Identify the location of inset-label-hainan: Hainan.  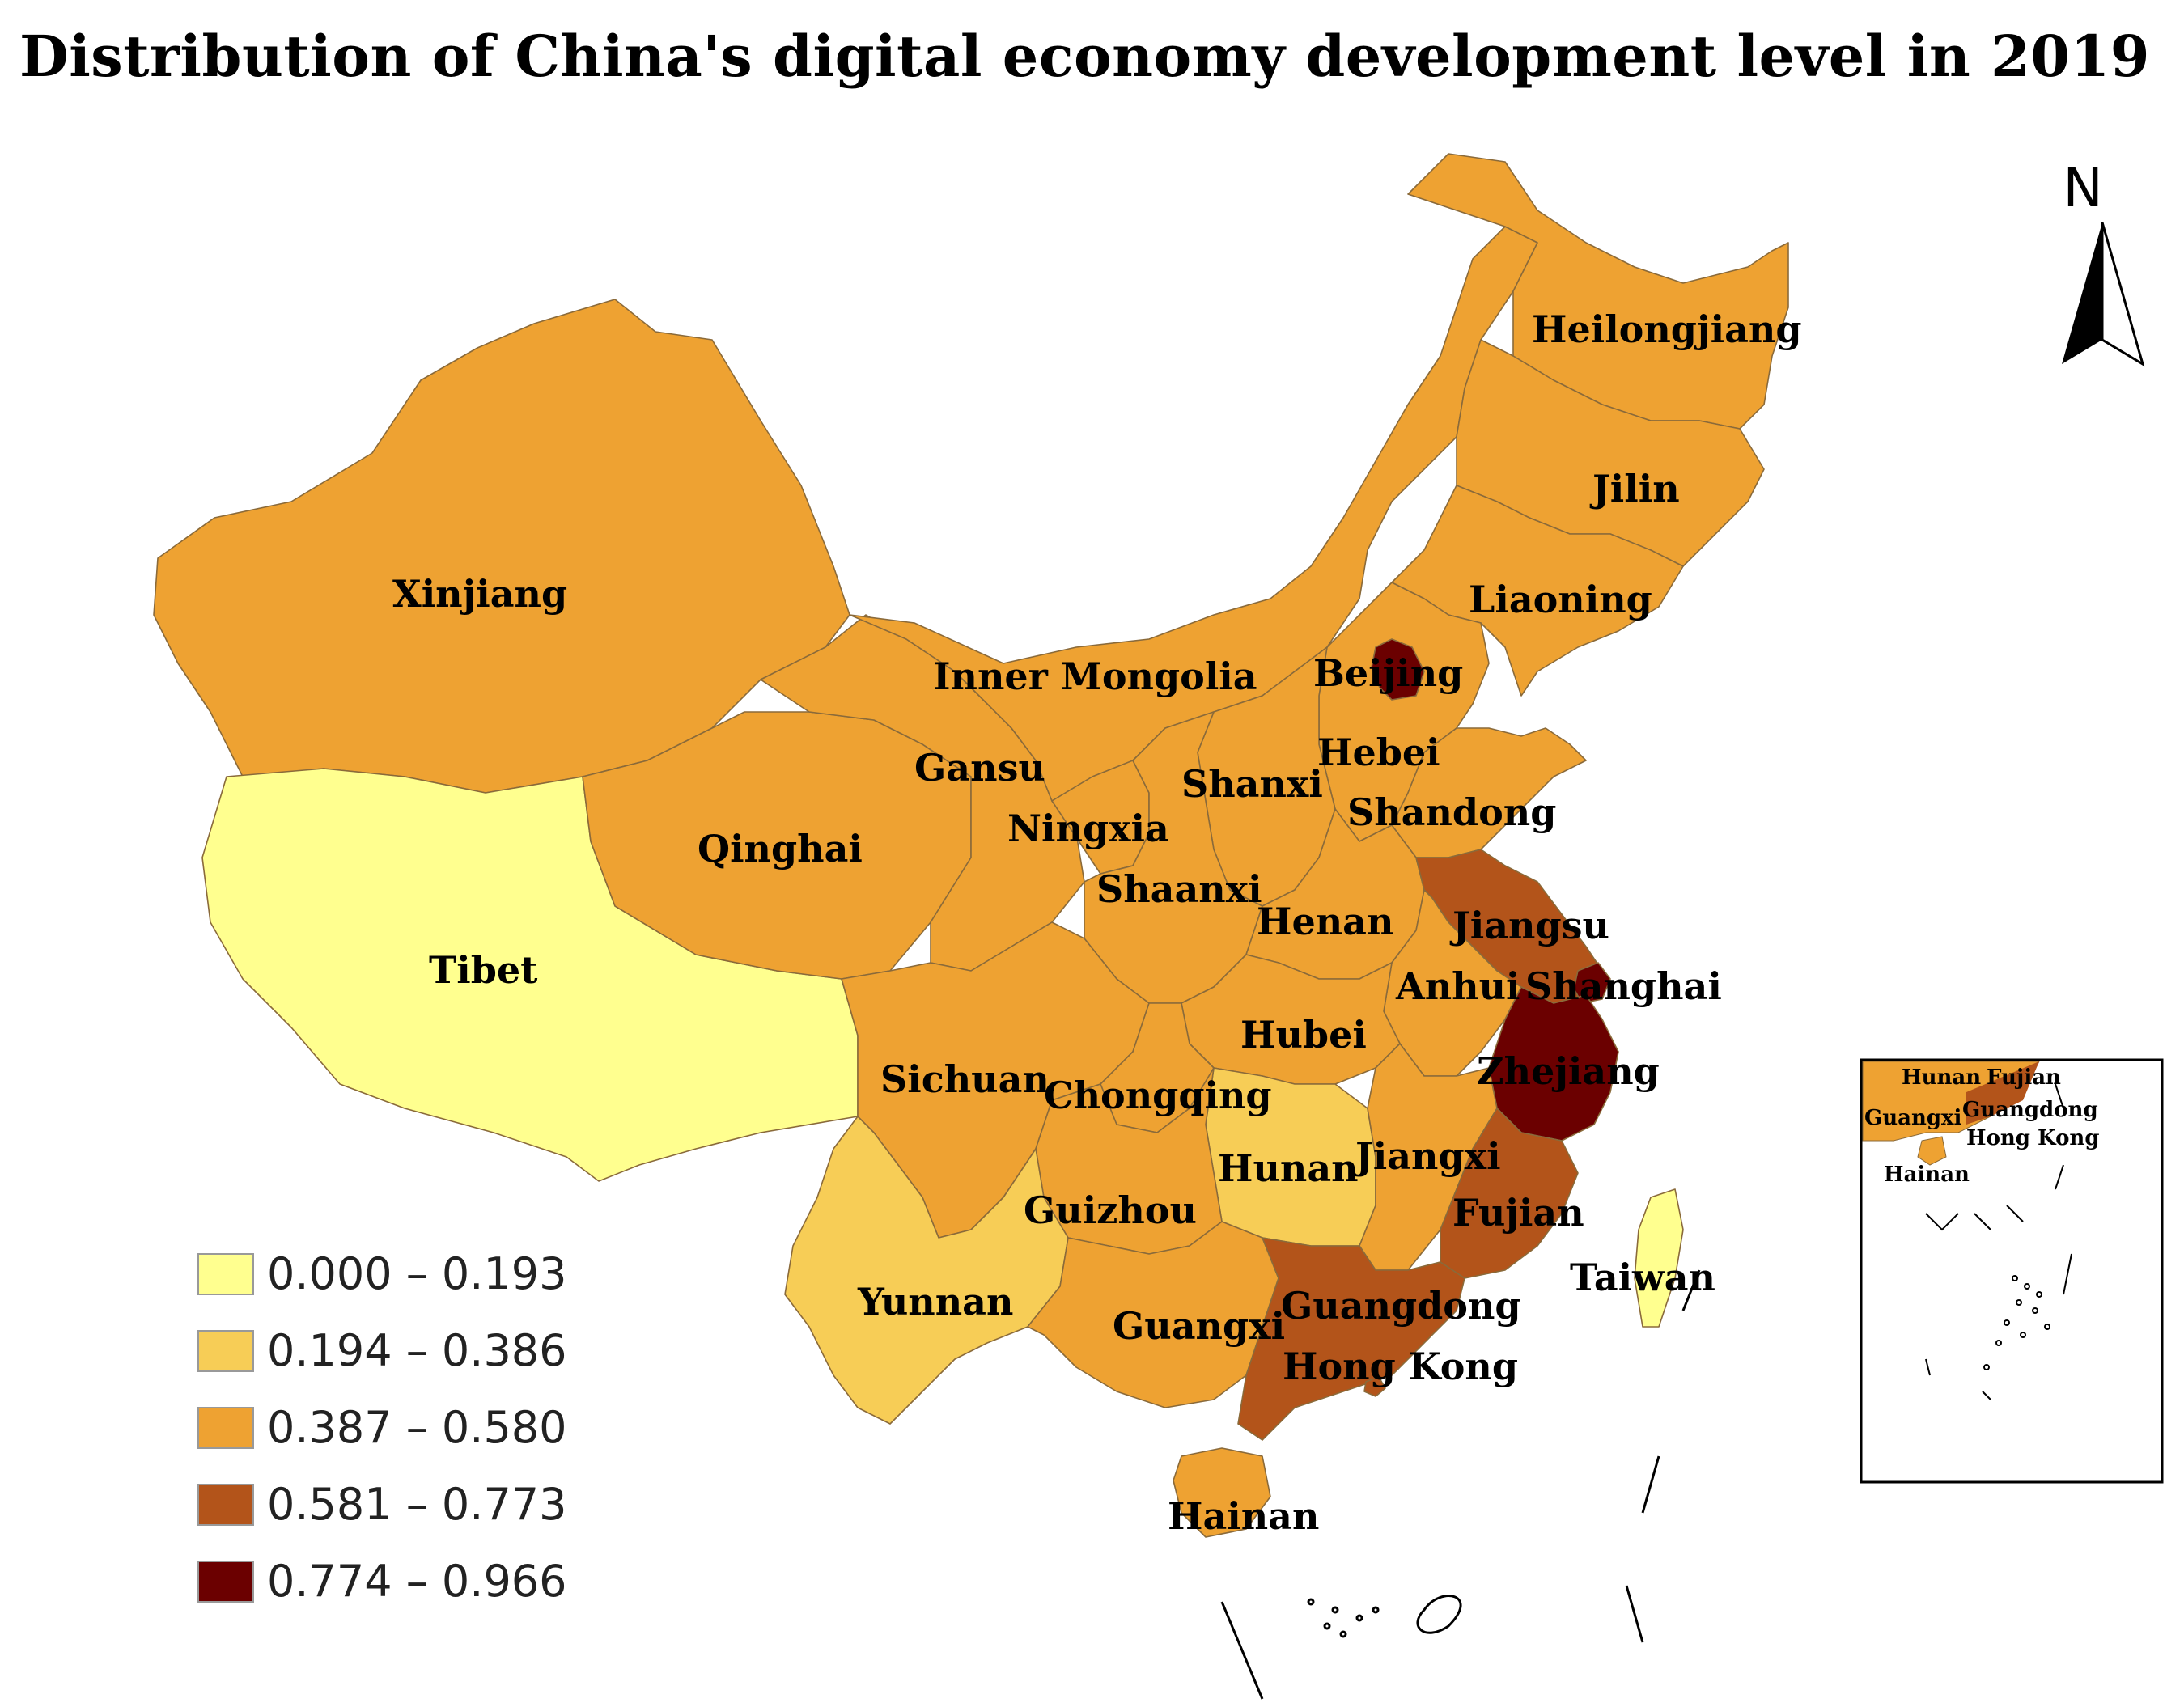
(1927, 1175).